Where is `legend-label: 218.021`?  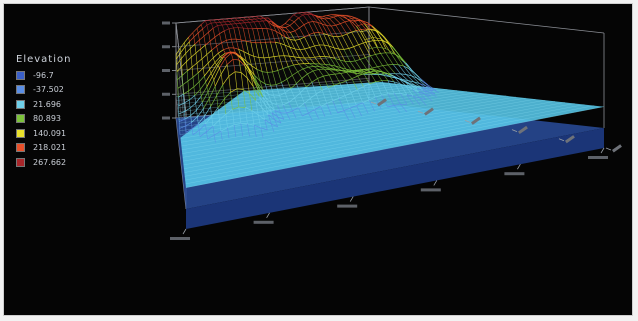 legend-label: 218.021 is located at coordinates (50, 148).